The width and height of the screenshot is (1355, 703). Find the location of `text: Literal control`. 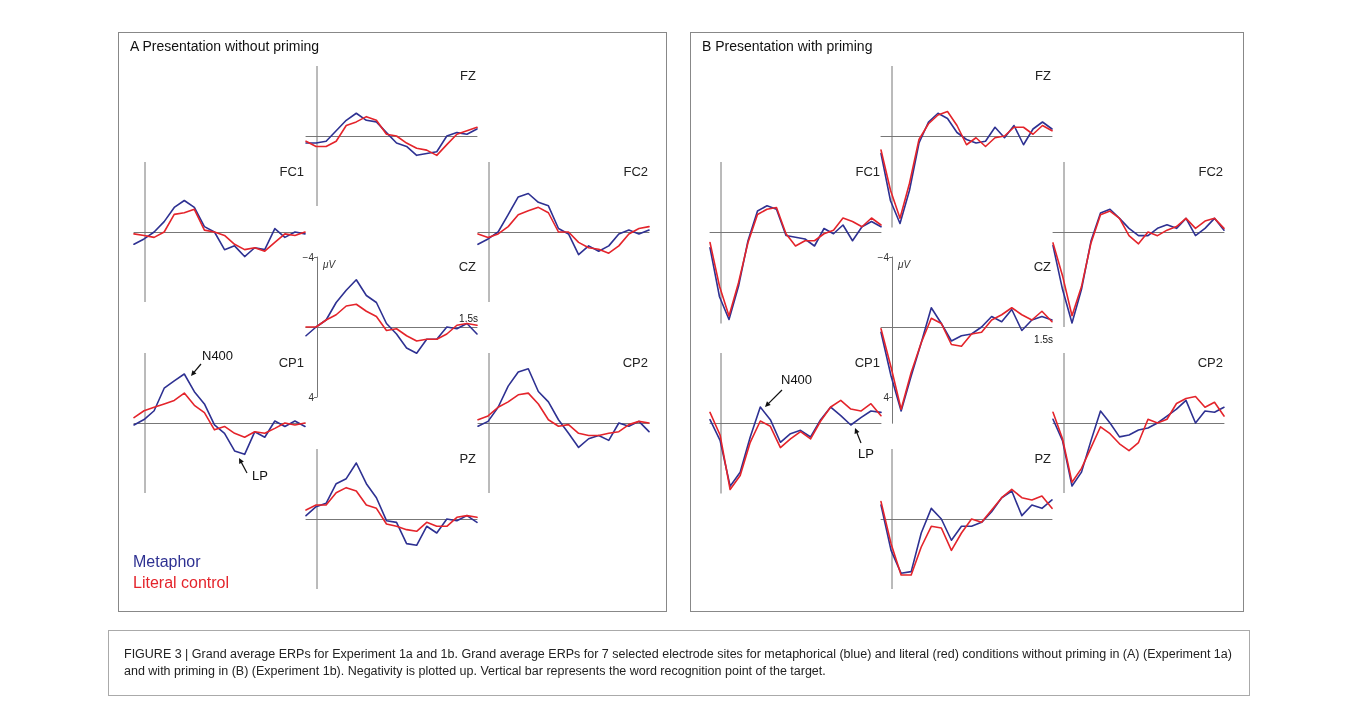

text: Literal control is located at coordinates (181, 582).